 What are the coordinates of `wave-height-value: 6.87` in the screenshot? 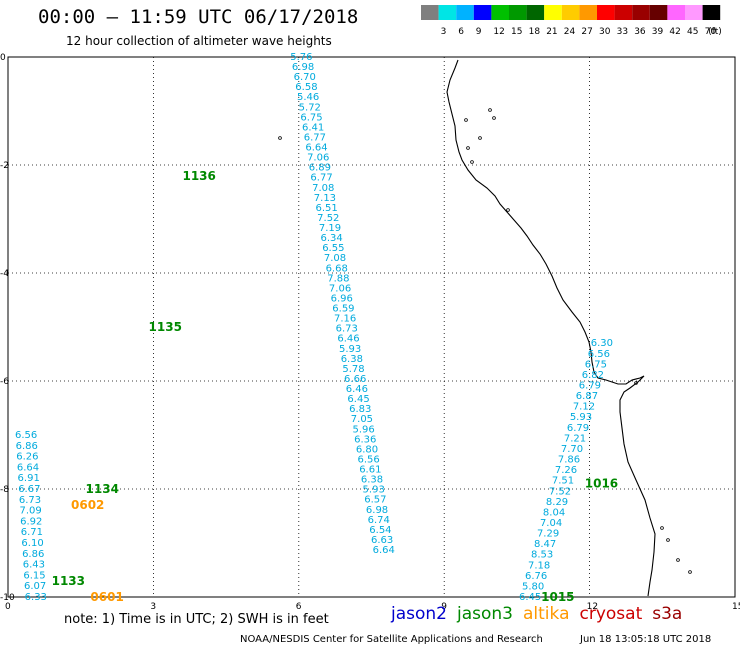 It's located at (587, 396).